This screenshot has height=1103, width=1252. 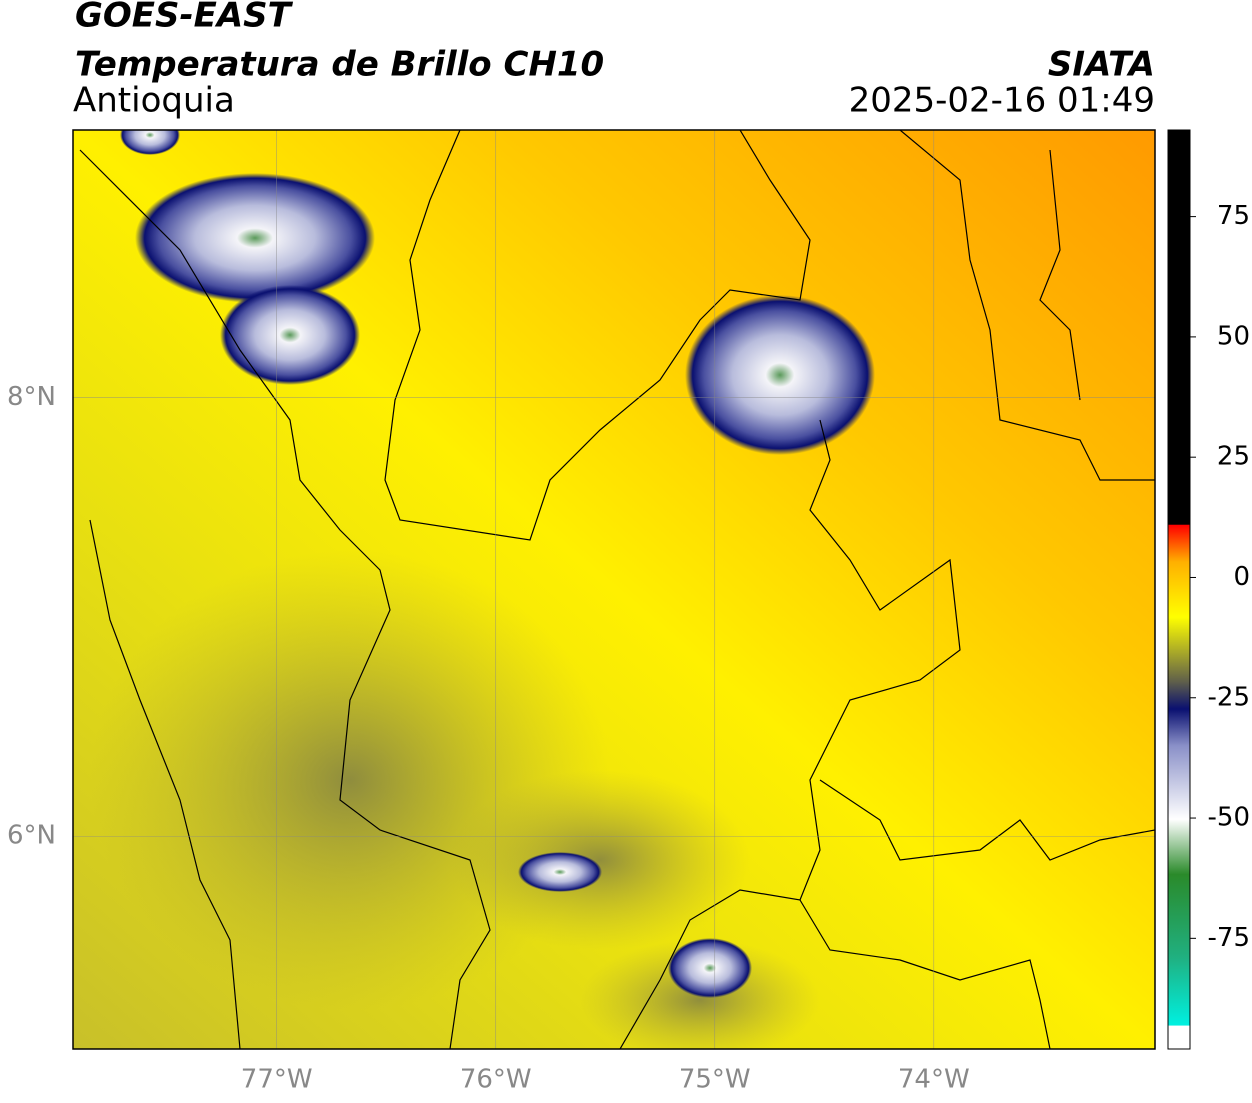 What do you see at coordinates (1233, 336) in the screenshot?
I see `colorbar-tick-label: 50` at bounding box center [1233, 336].